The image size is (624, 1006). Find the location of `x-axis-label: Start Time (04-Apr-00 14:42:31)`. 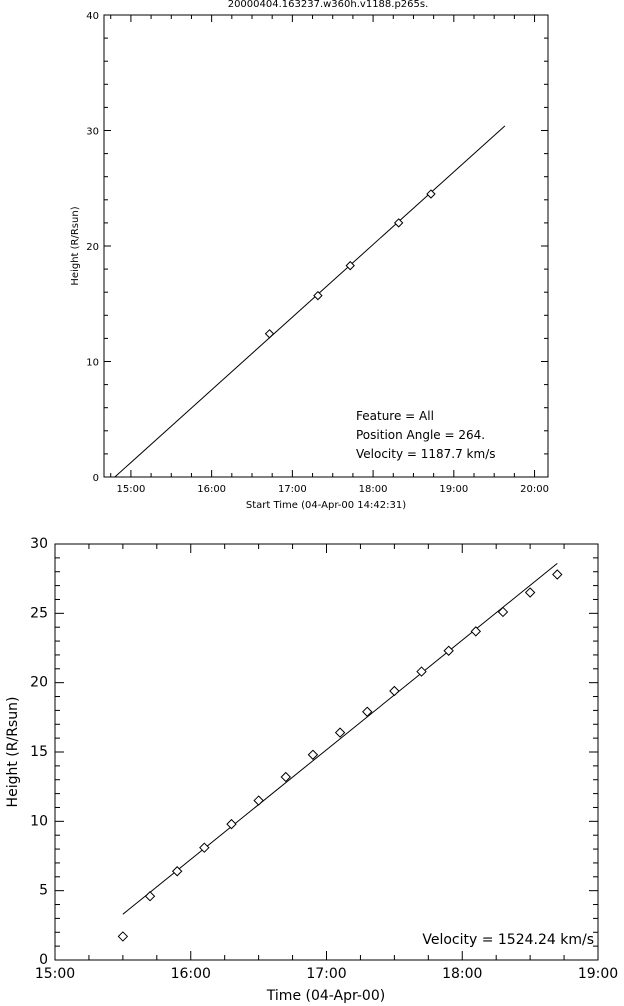

x-axis-label: Start Time (04-Apr-00 14:42:31) is located at coordinates (326, 505).